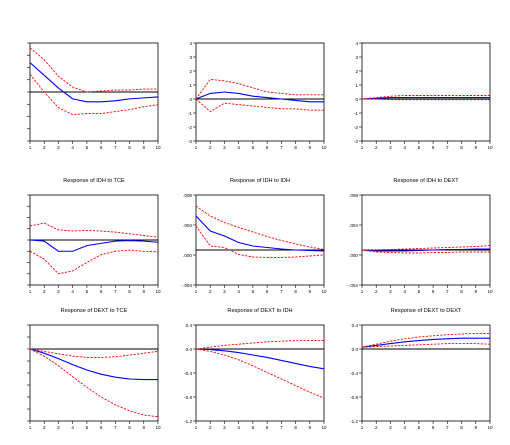 The width and height of the screenshot is (510, 445). Describe the element at coordinates (187, 285) in the screenshot. I see `y-tick-label: -.004` at that location.